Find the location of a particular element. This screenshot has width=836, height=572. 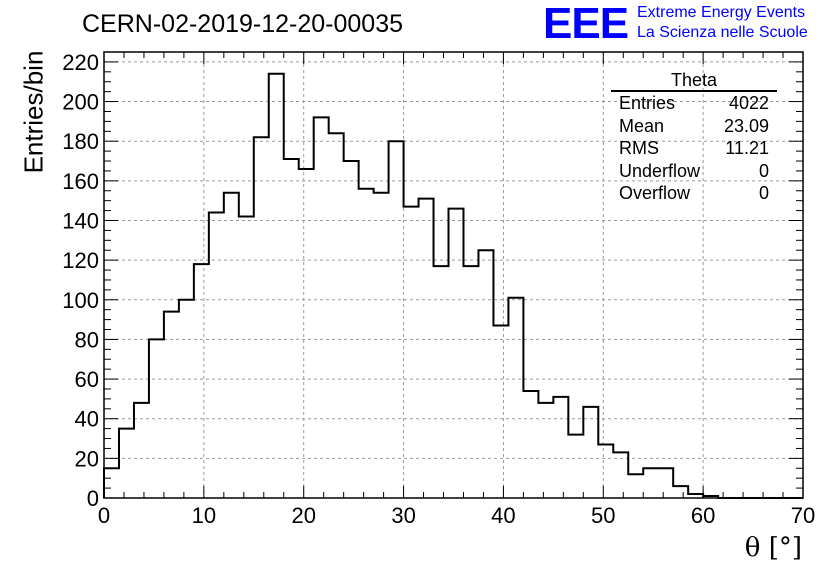

stats-label: Entries is located at coordinates (647, 103).